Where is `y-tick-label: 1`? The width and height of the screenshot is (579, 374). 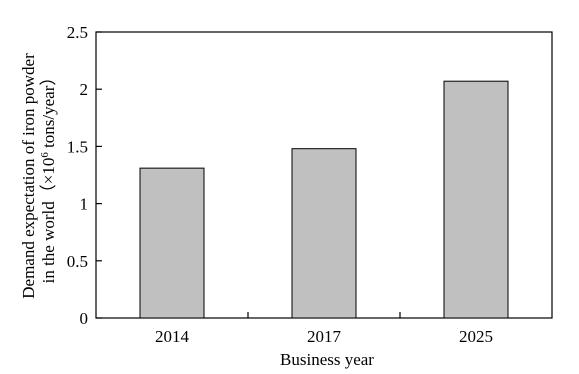 y-tick-label: 1 is located at coordinates (84, 204).